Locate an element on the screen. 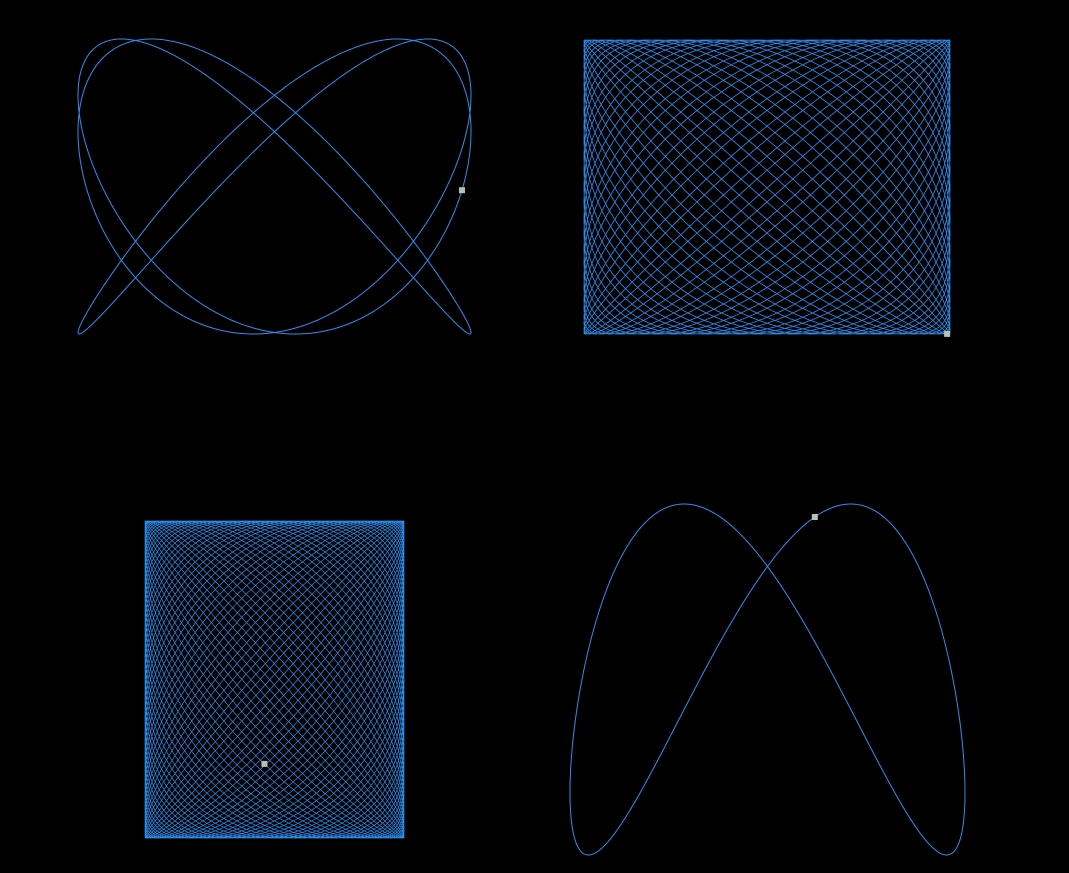 Image resolution: width=1069 pixels, height=873 pixels. lissajous-figure-top-right is located at coordinates (767, 188).